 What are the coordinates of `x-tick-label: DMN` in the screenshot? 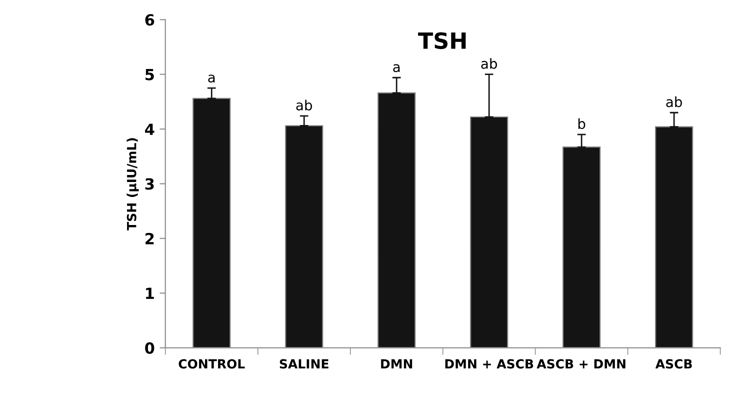 It's located at (396, 363).